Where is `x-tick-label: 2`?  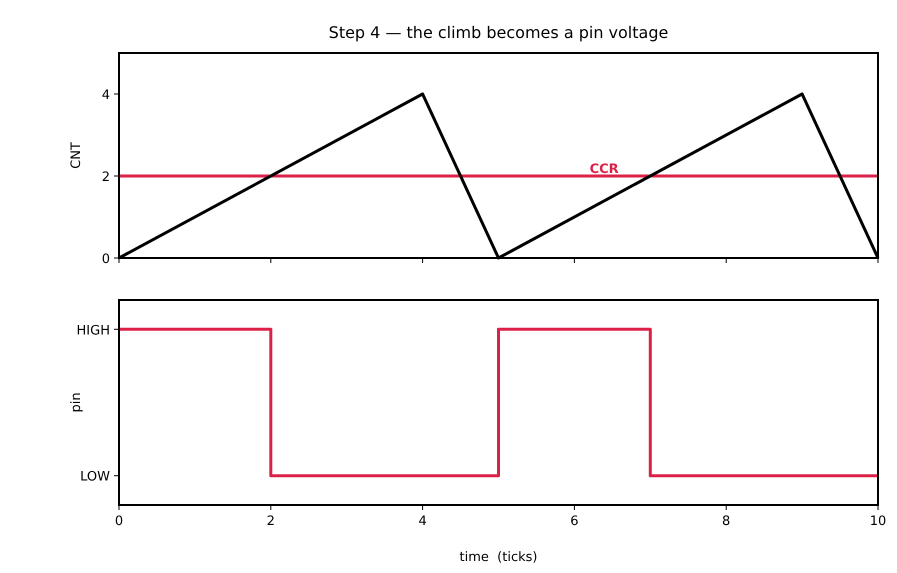 x-tick-label: 2 is located at coordinates (270, 521).